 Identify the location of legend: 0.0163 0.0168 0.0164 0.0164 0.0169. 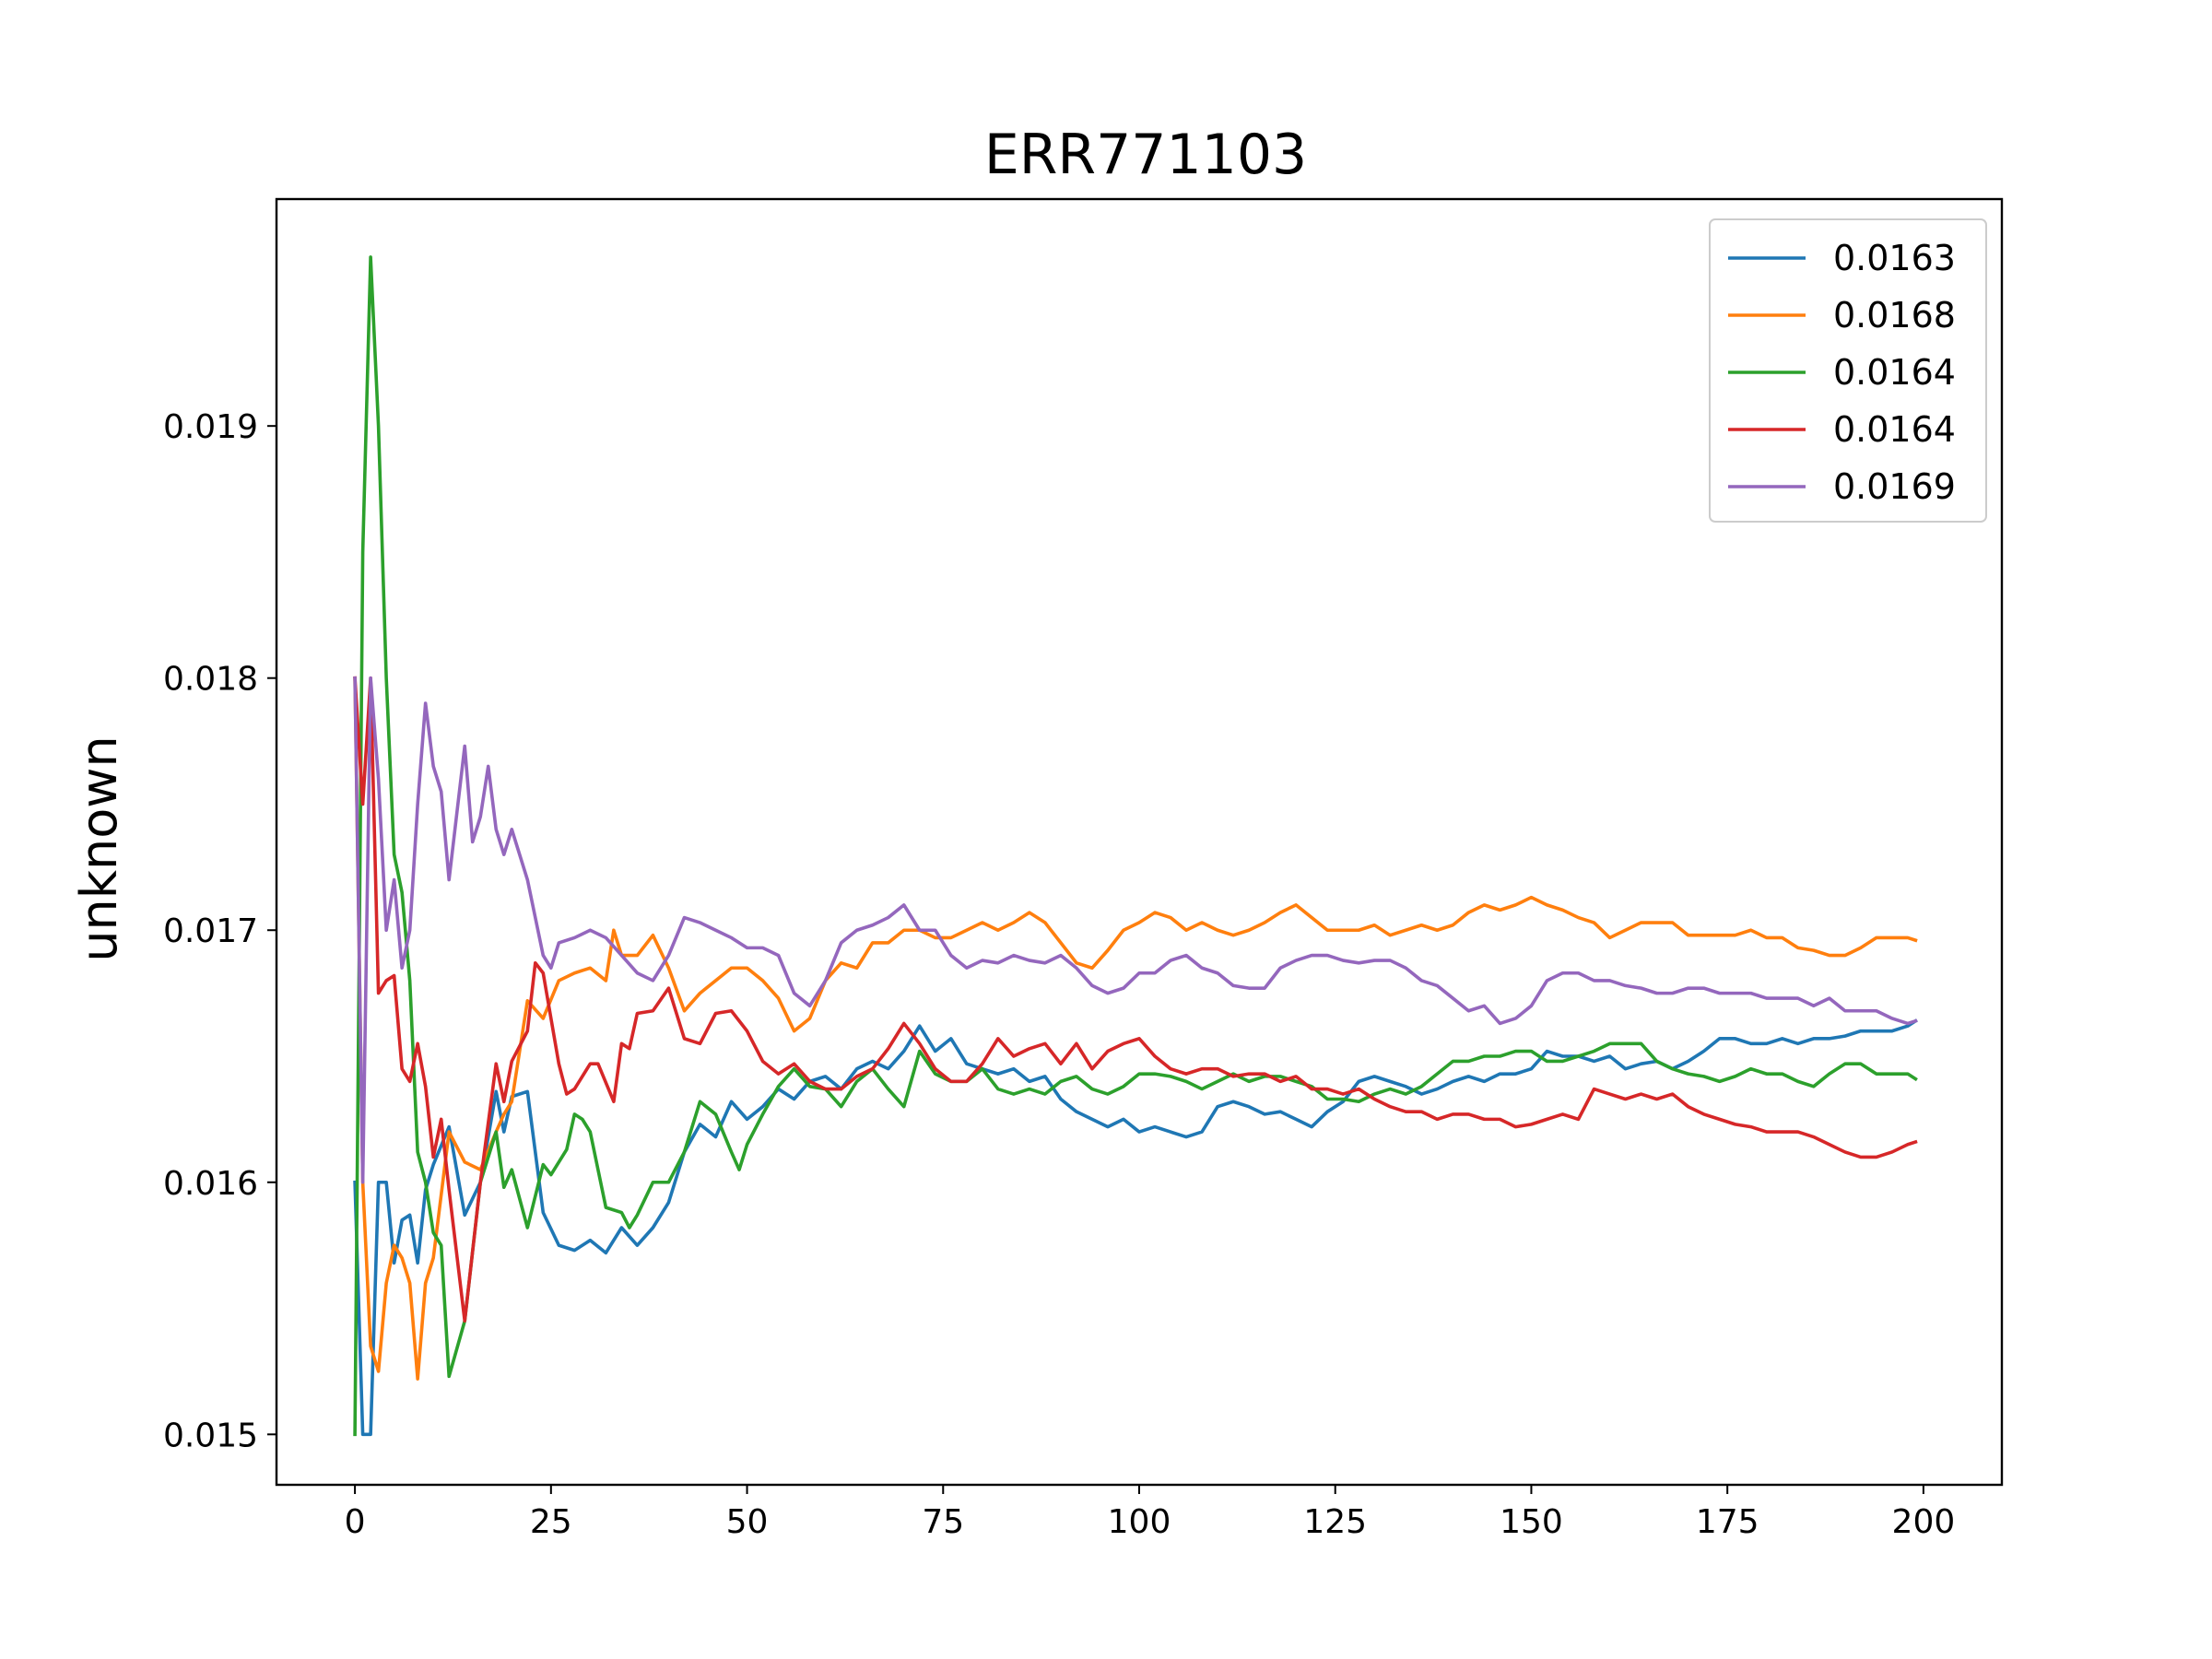
(1848, 370).